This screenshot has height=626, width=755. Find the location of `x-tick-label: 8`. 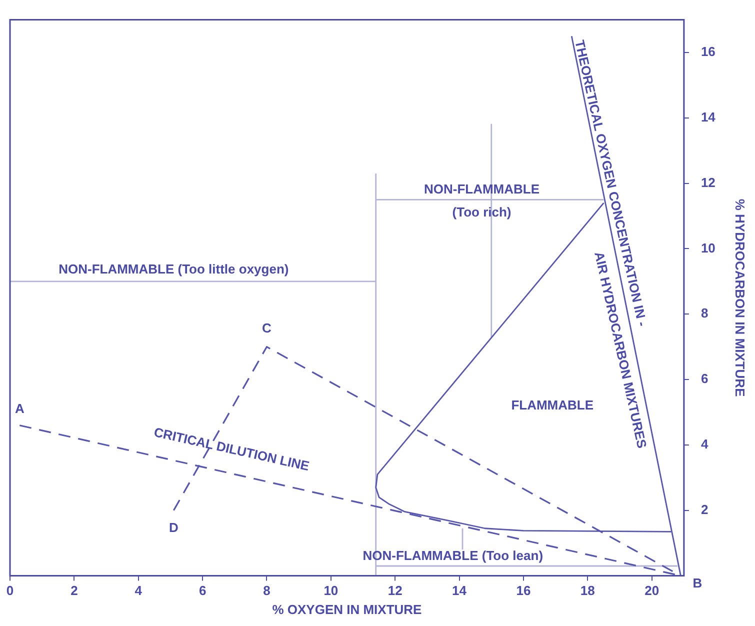

x-tick-label: 8 is located at coordinates (266, 590).